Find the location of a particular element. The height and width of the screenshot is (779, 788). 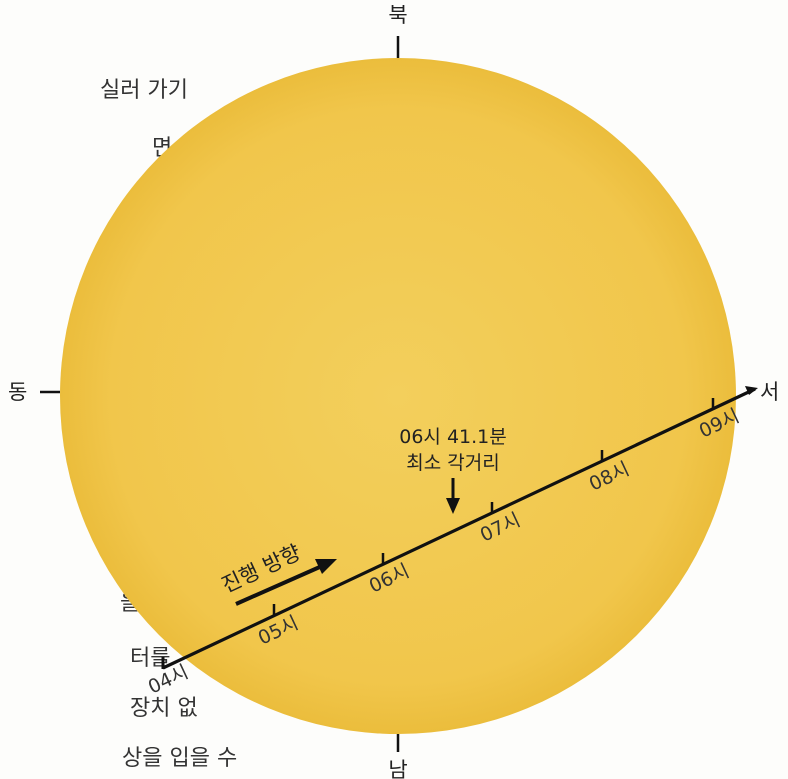

north-label: 북 is located at coordinates (397, 15).